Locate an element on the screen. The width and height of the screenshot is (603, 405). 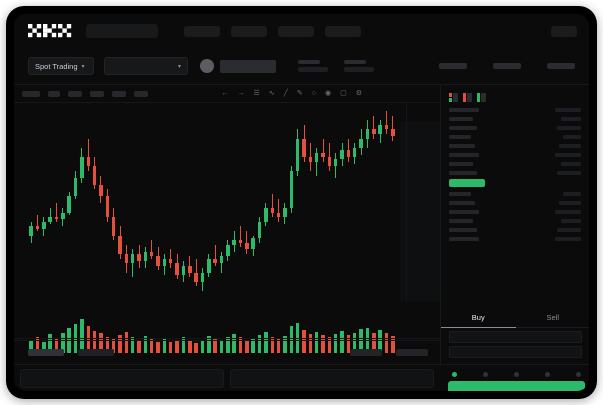
percent-slider is located at coordinates (516, 374).